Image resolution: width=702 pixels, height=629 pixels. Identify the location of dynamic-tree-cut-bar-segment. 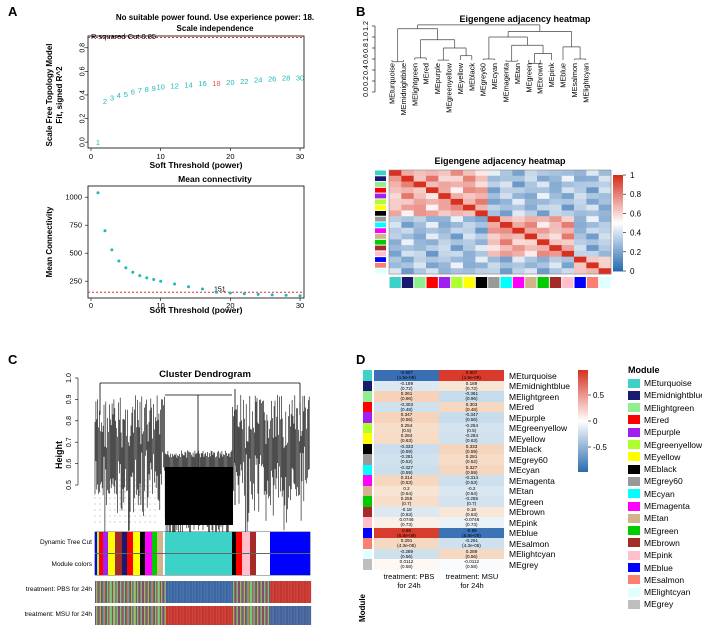
(105, 542).